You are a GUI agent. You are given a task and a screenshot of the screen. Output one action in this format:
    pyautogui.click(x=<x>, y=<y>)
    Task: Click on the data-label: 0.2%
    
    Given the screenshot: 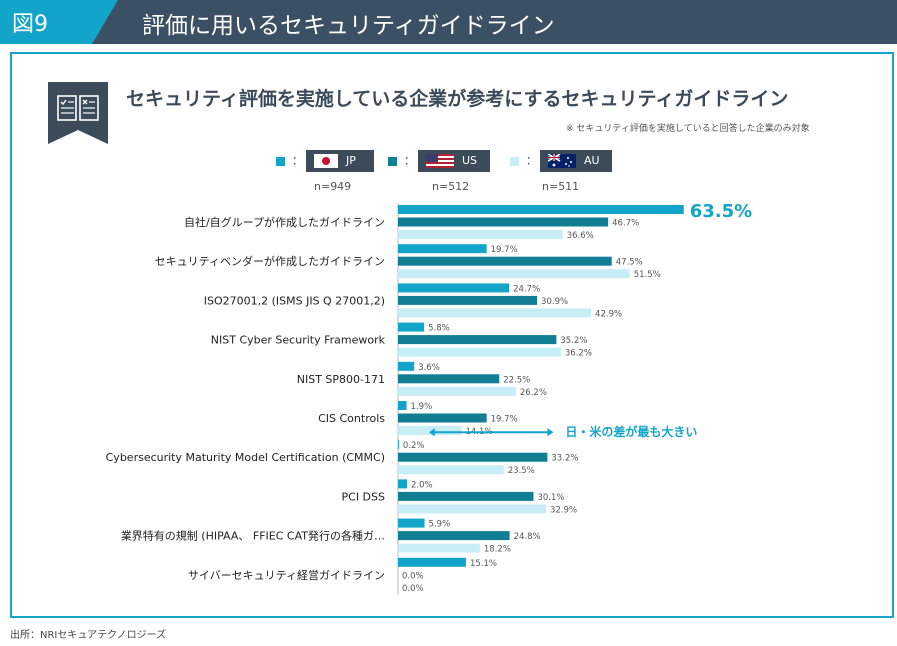 What is the action you would take?
    pyautogui.click(x=414, y=446)
    